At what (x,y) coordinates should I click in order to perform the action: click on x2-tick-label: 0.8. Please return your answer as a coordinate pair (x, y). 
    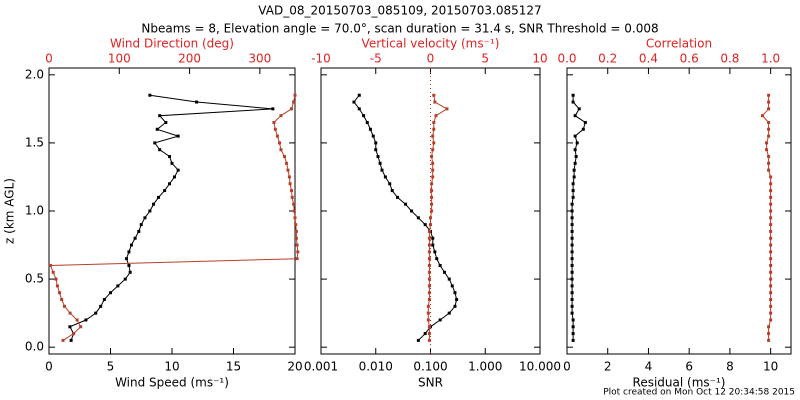
    Looking at the image, I should click on (729, 59).